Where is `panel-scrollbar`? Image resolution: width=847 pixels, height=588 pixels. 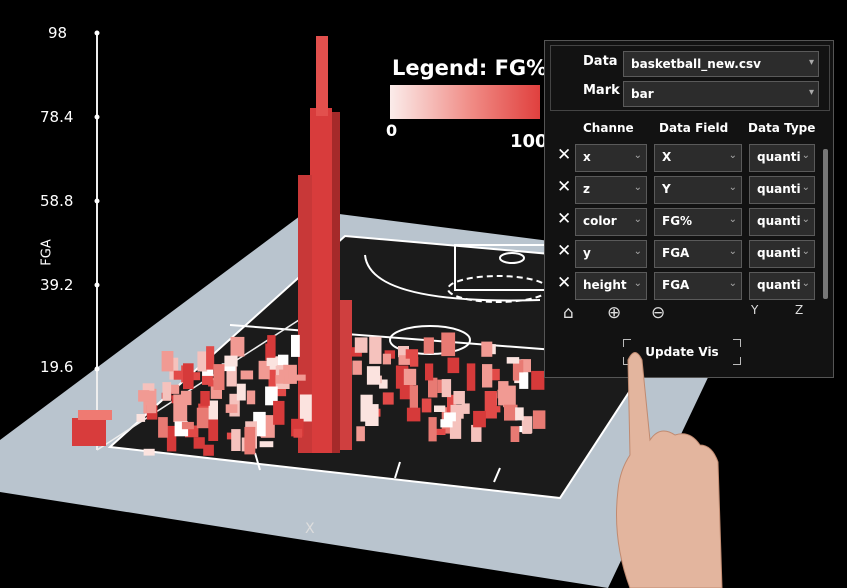 panel-scrollbar is located at coordinates (825, 224).